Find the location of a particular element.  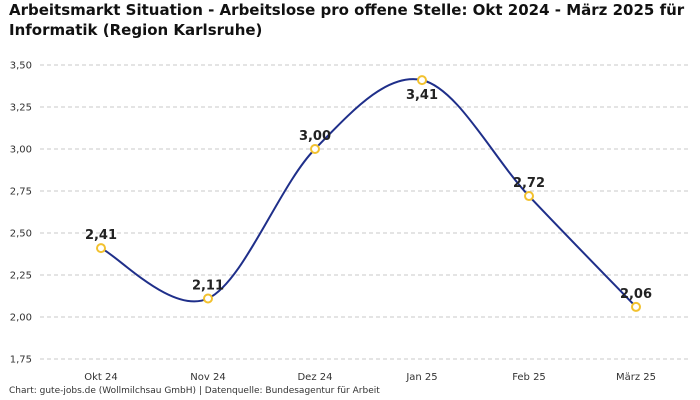

data-label: 3,00 is located at coordinates (315, 136).